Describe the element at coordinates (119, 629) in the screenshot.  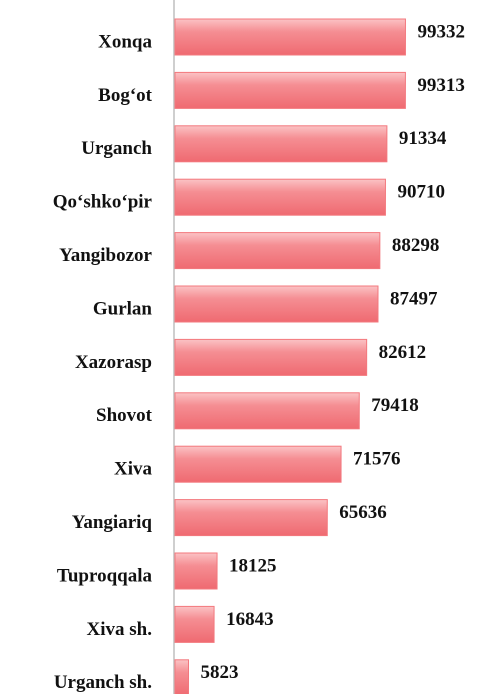
I see `category-label: Xiva sh.` at that location.